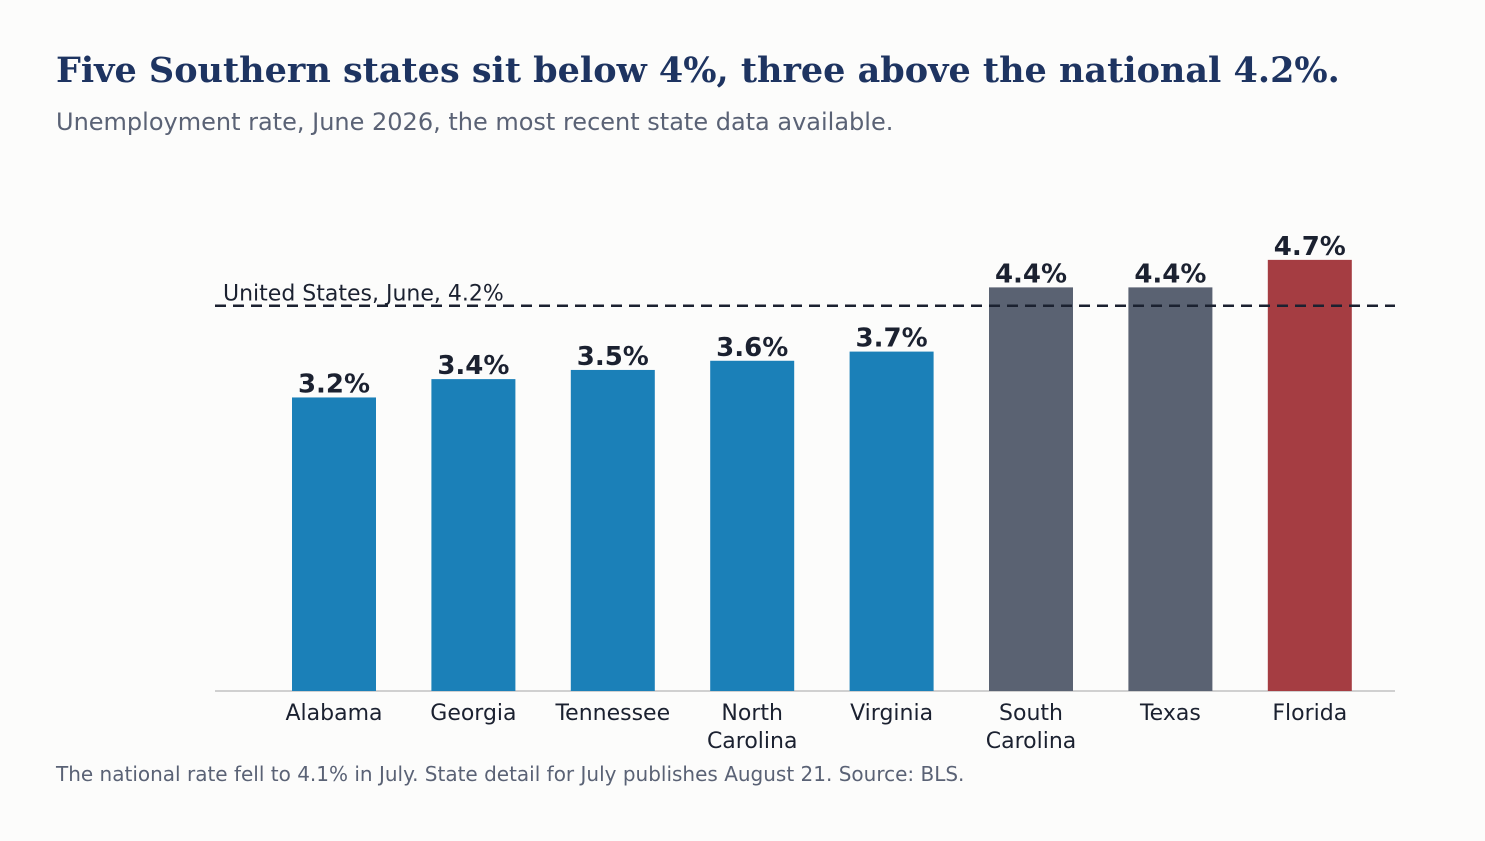 This screenshot has height=841, width=1485. I want to click on bar-virginia, so click(891, 521).